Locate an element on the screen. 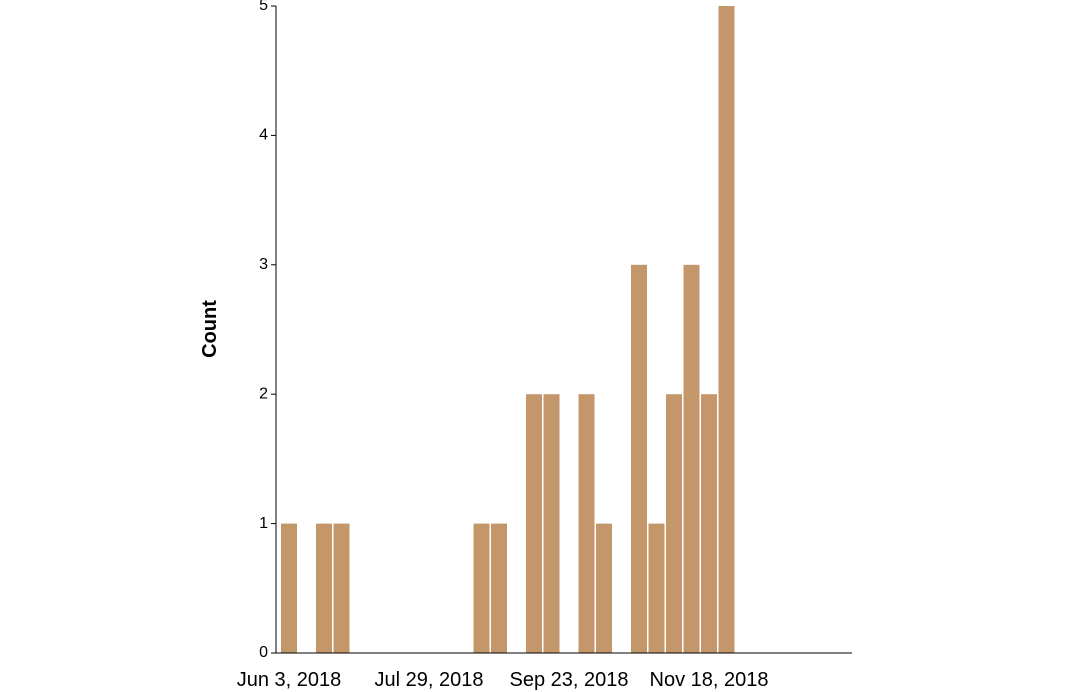  x-tick-label: Jun 3, 2018 is located at coordinates (289, 680).